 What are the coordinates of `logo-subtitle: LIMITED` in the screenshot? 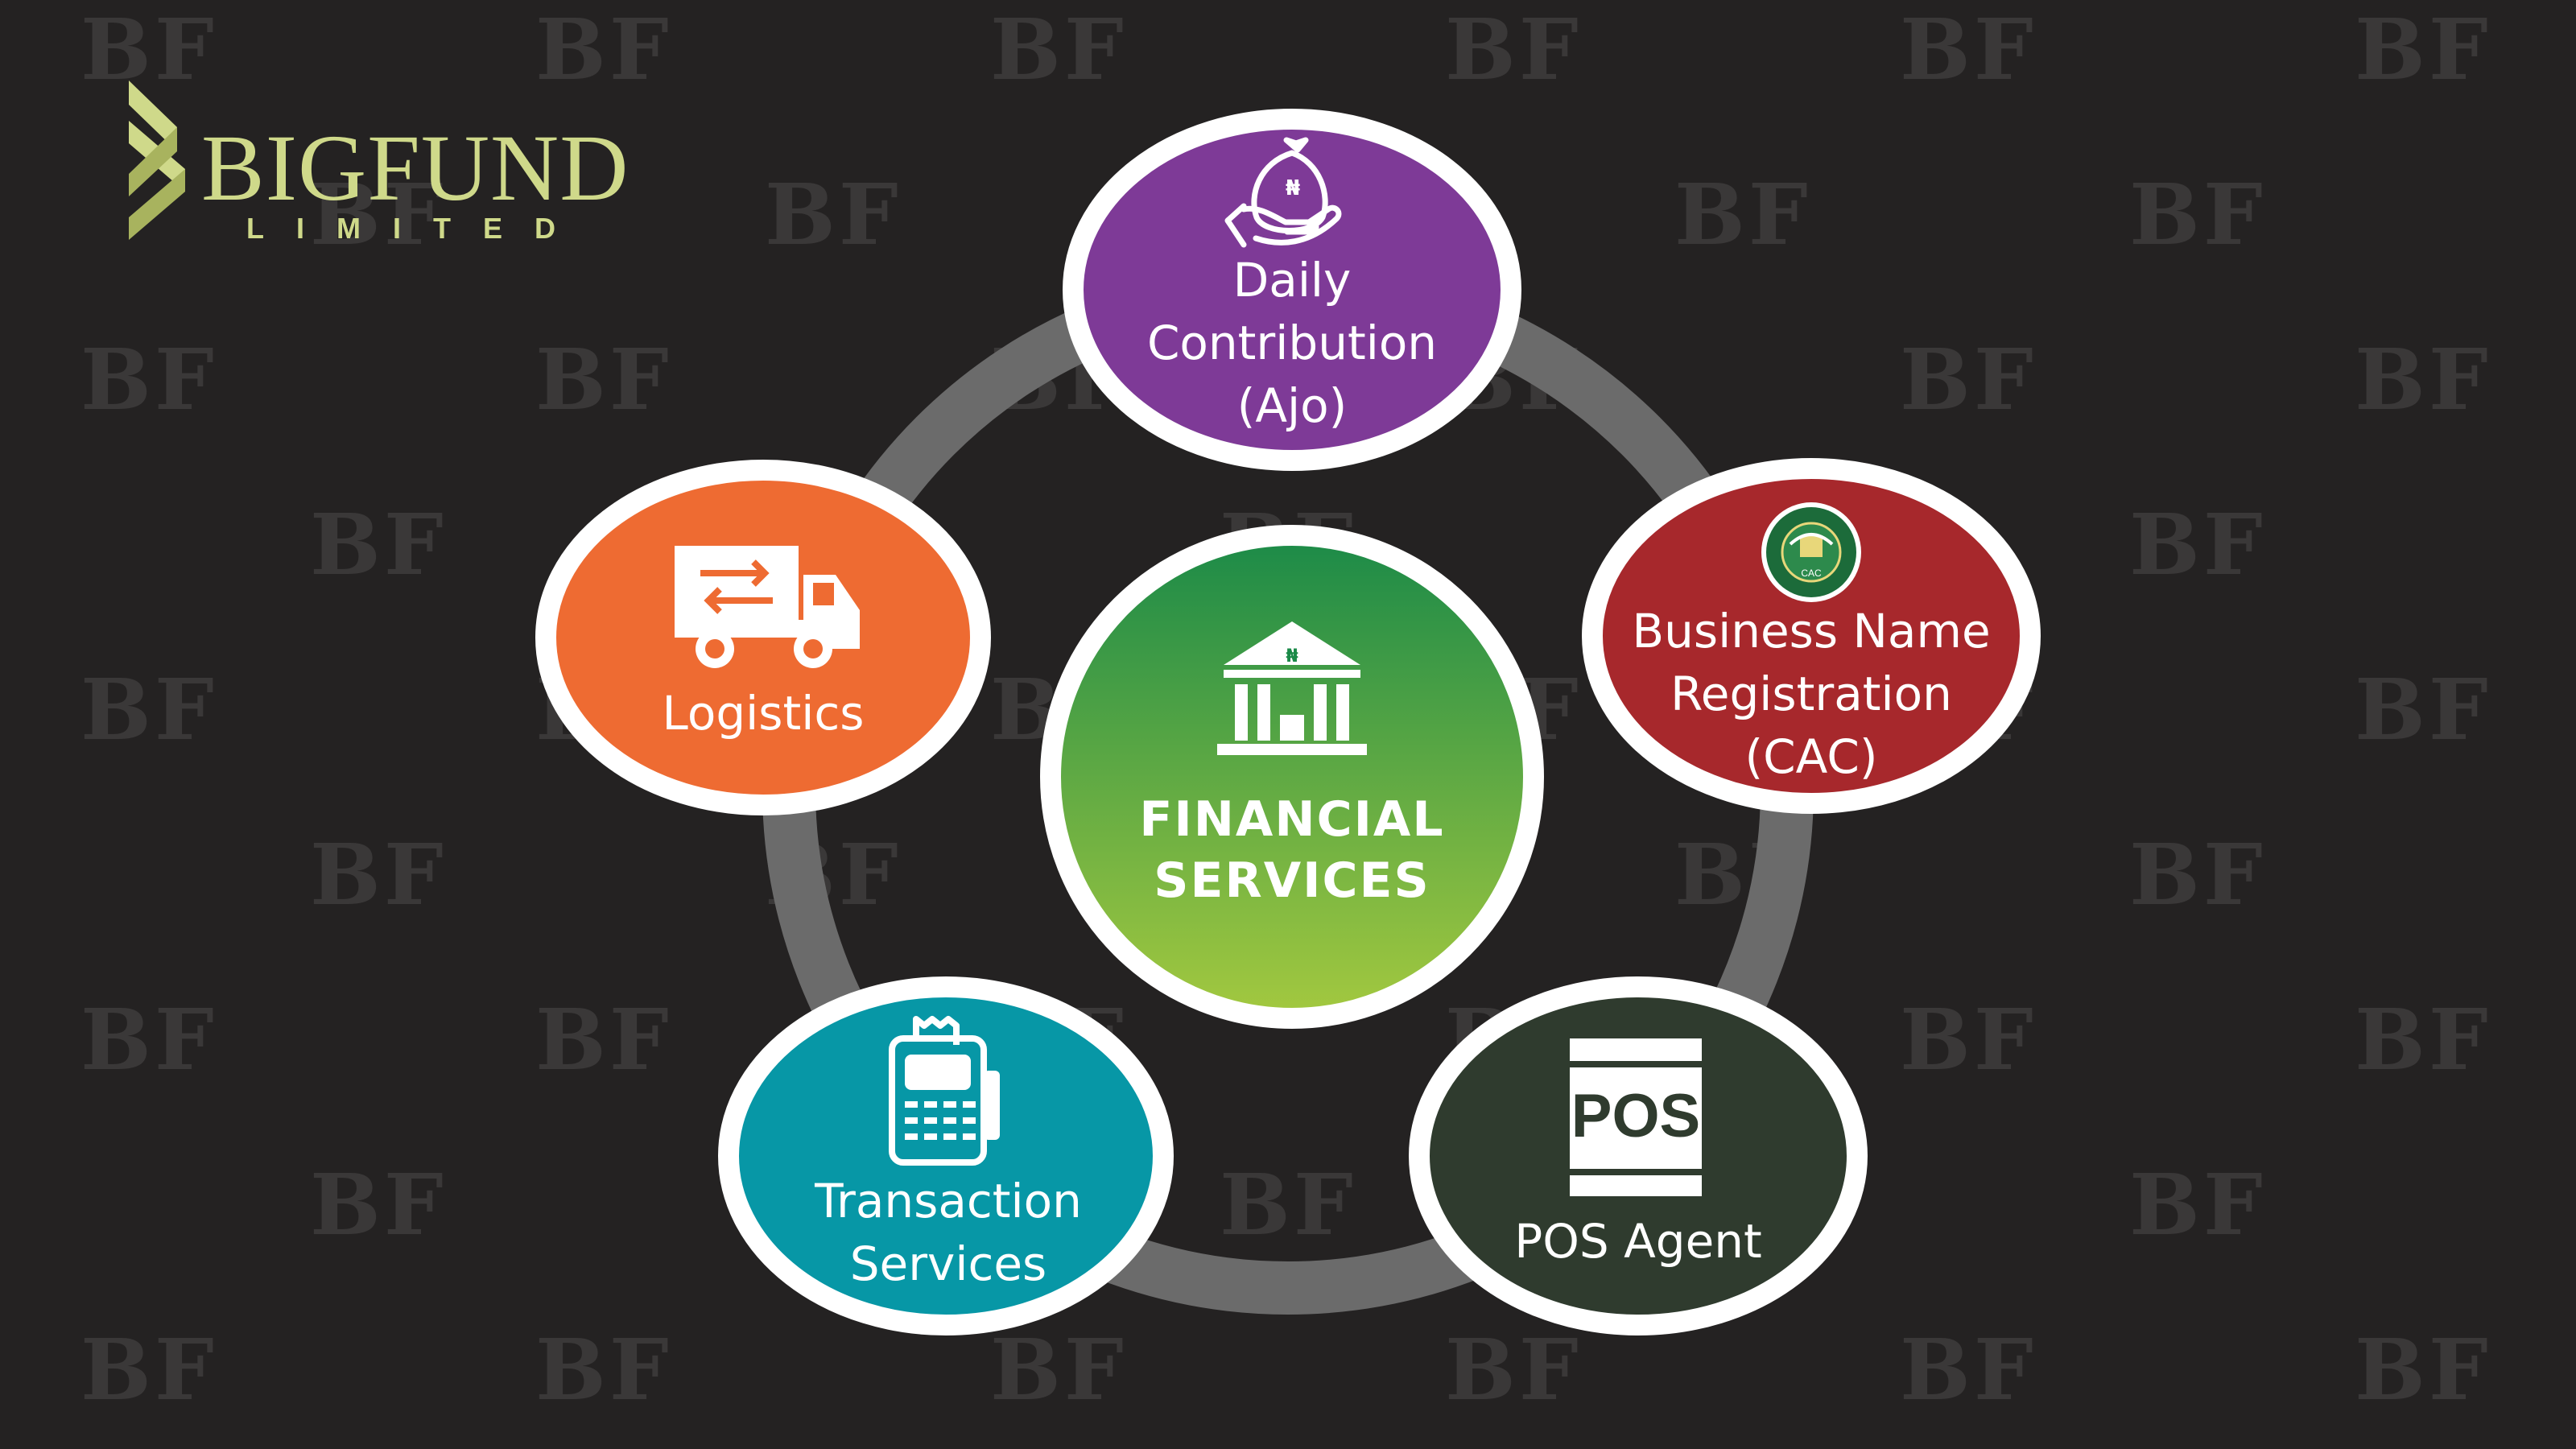 It's located at (417, 228).